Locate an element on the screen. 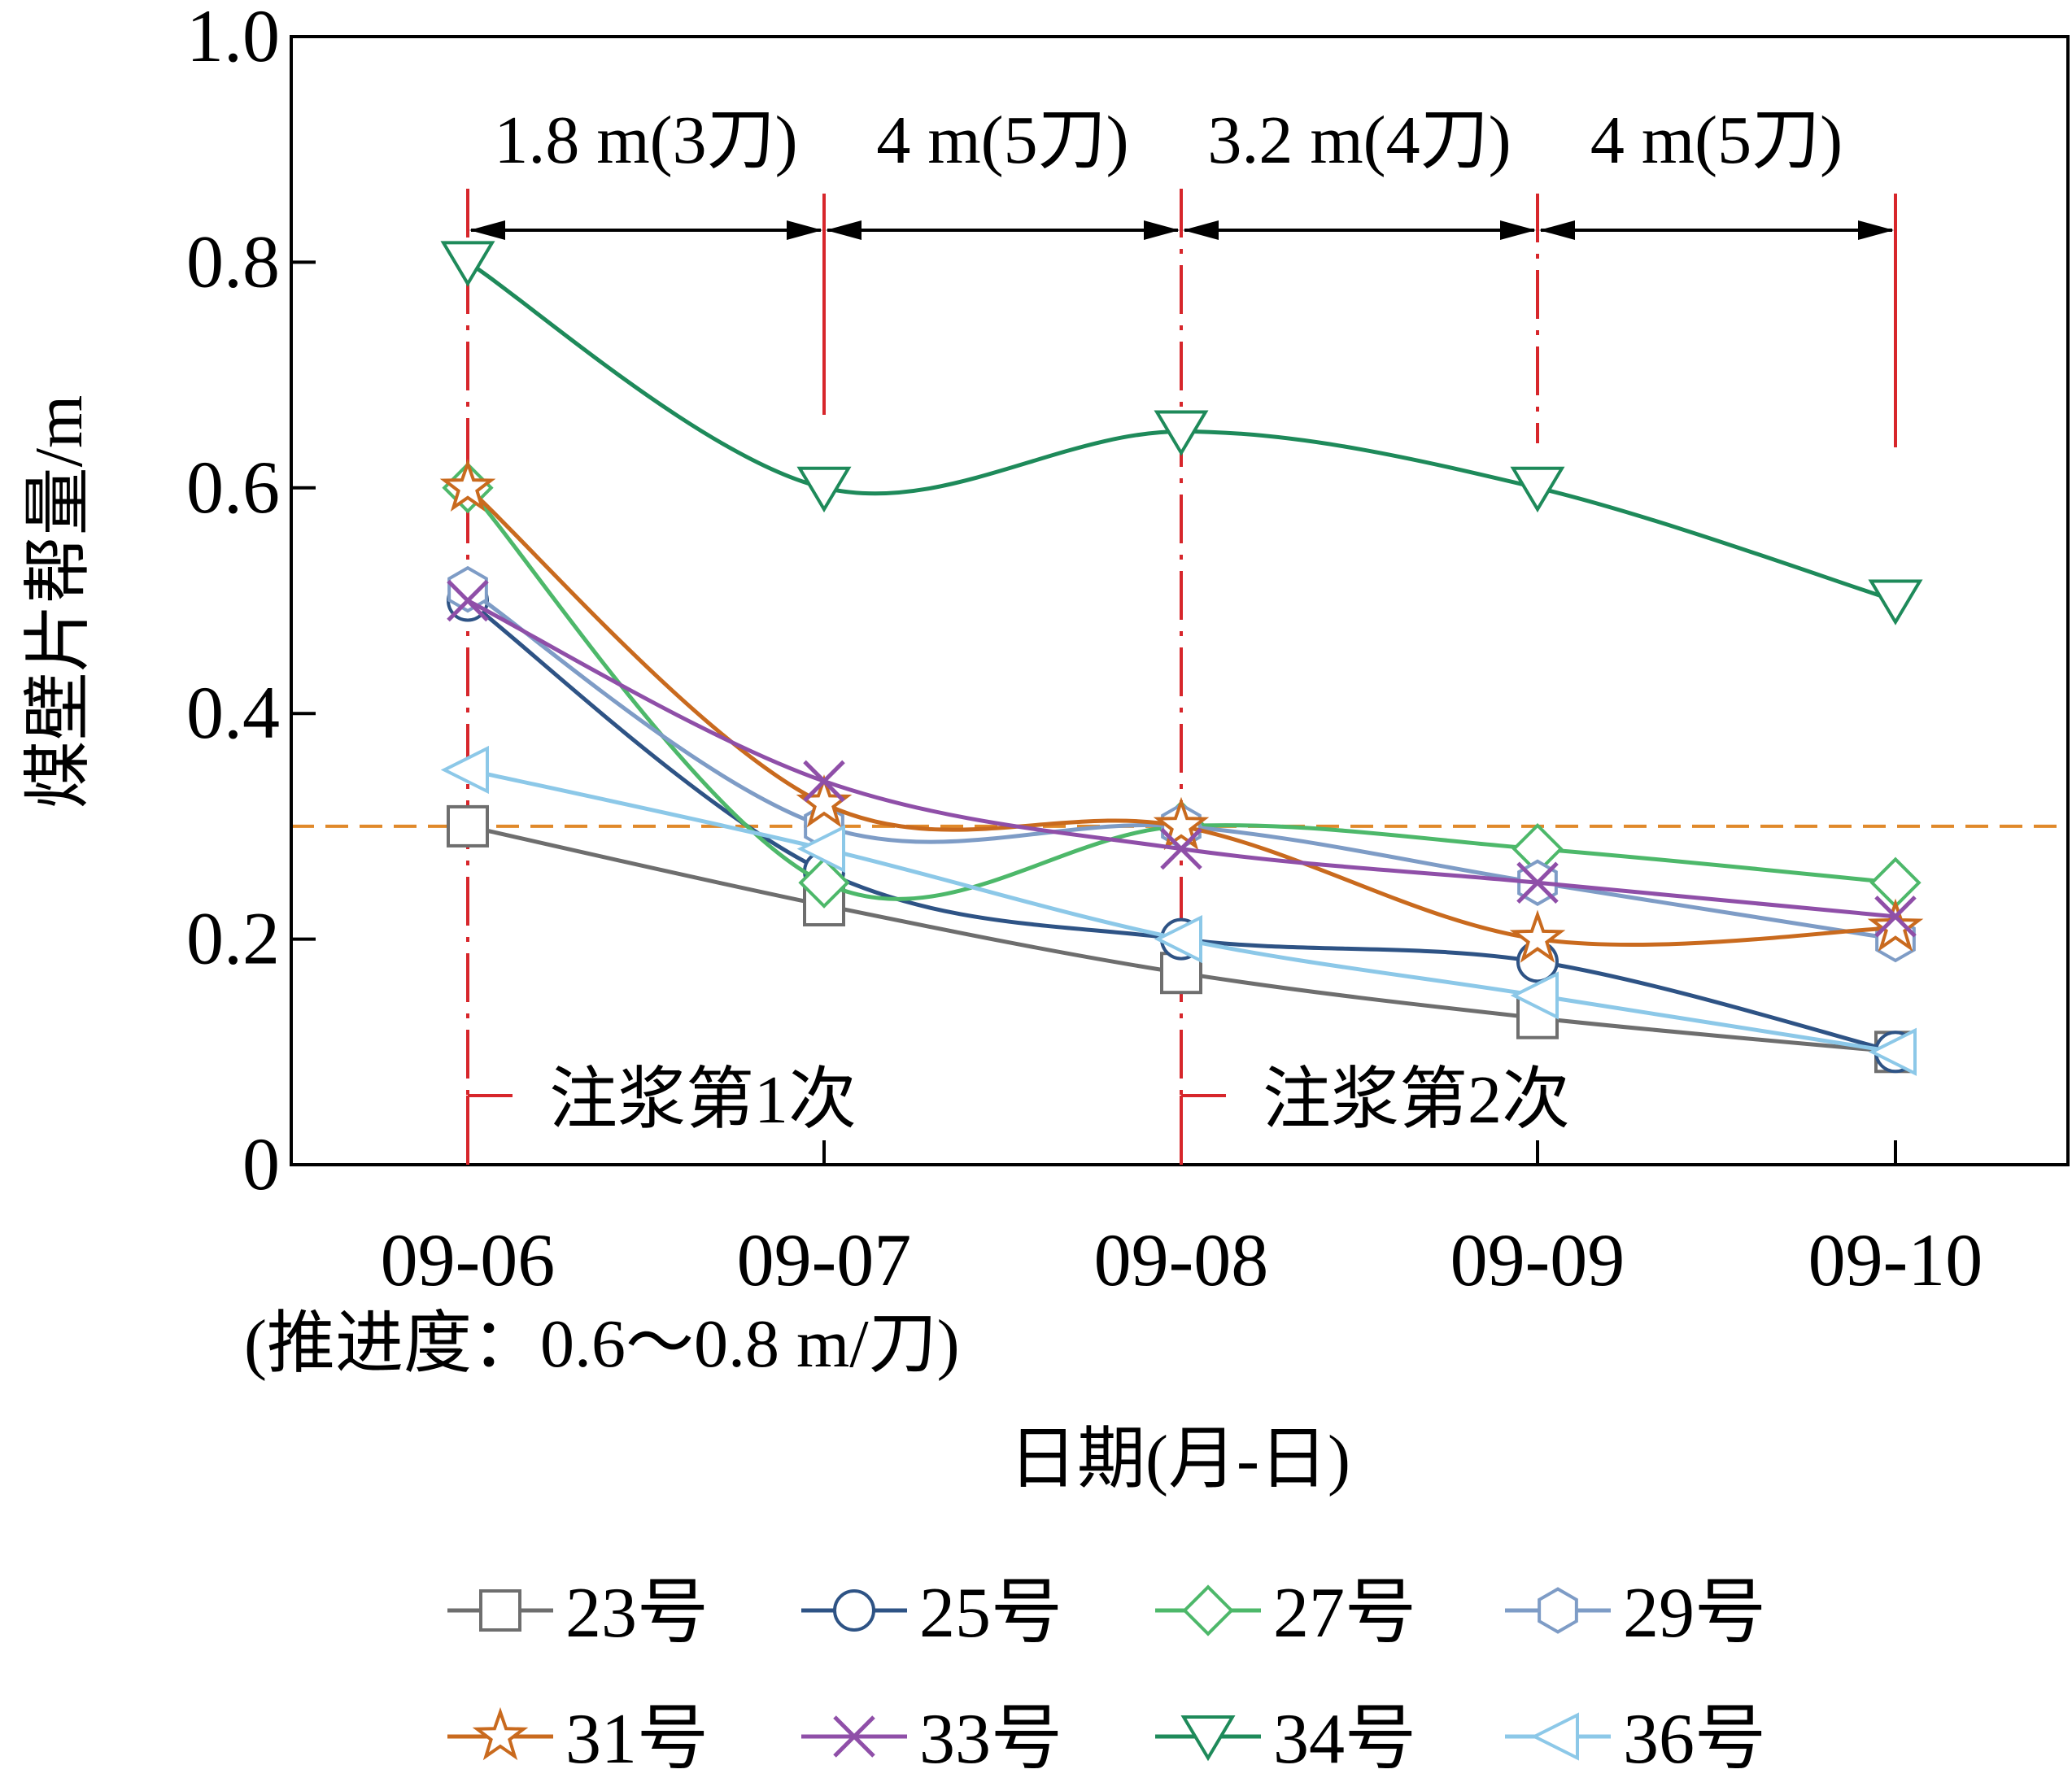 This screenshot has height=1778, width=2072. legend-label: 27号 is located at coordinates (1344, 1613).